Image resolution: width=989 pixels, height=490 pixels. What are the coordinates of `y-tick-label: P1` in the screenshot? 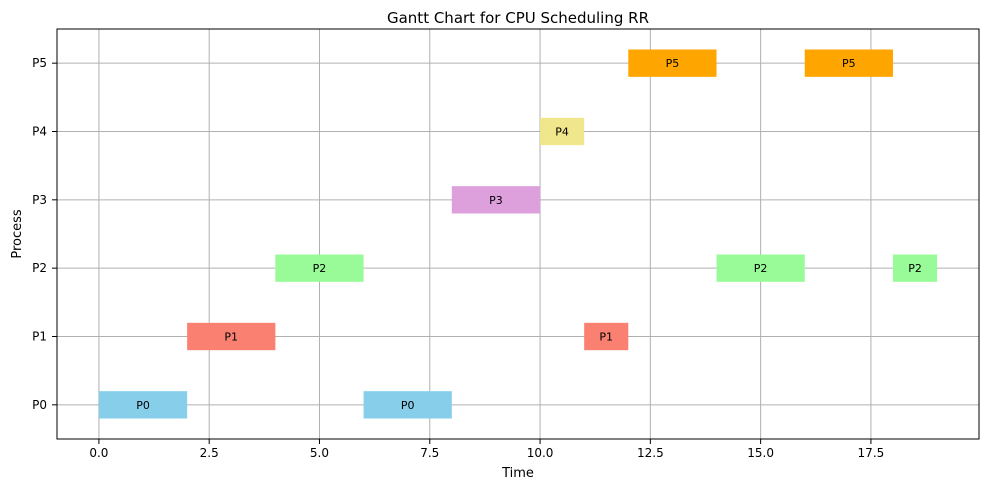 It's located at (39, 337).